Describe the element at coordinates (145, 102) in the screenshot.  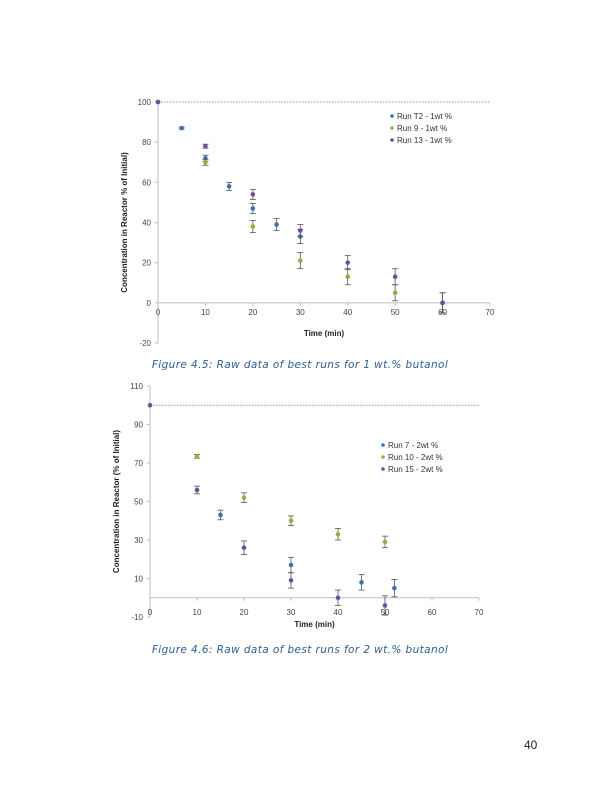
I see `y-tick-label: 100` at that location.